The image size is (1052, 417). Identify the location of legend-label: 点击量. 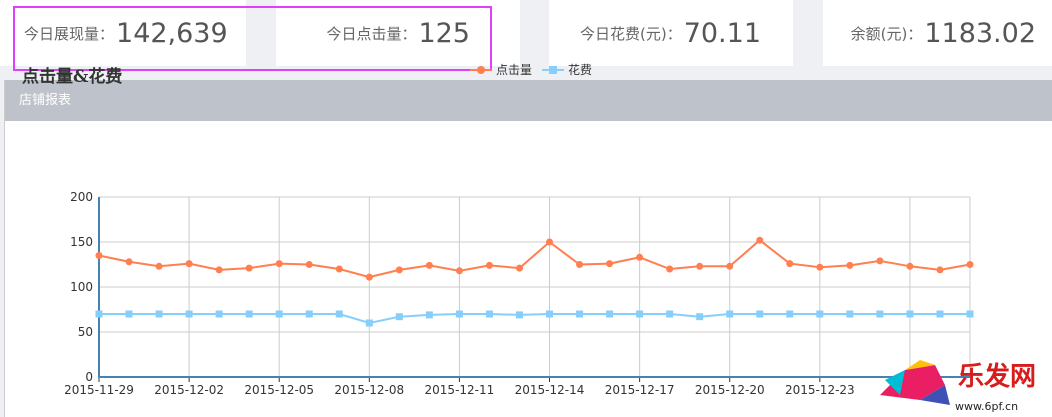
(514, 70).